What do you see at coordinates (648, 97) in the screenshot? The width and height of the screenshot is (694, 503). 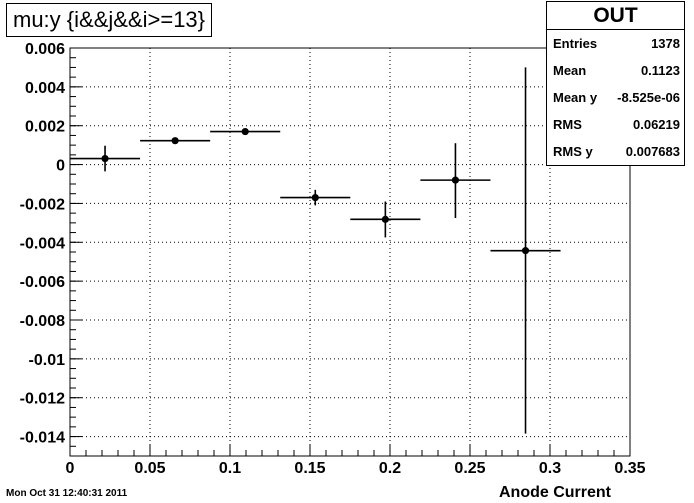 I see `stats-value: -8.525e-06` at bounding box center [648, 97].